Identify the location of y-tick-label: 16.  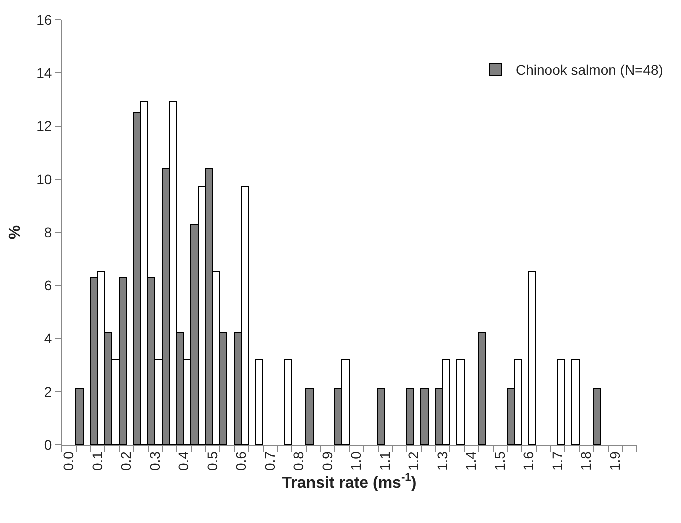
(44, 20).